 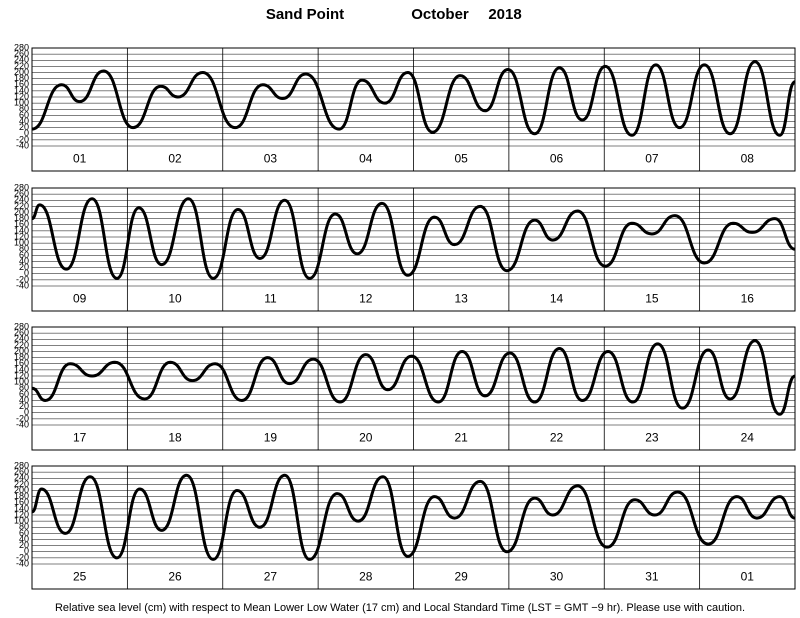 I want to click on day-label: 27, so click(x=271, y=577).